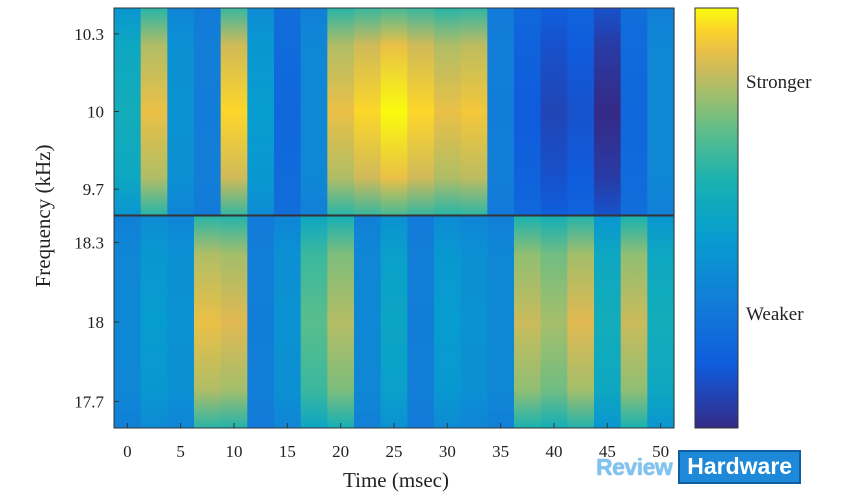 This screenshot has height=500, width=854. What do you see at coordinates (94, 189) in the screenshot?
I see `y-tick-label: 9.7` at bounding box center [94, 189].